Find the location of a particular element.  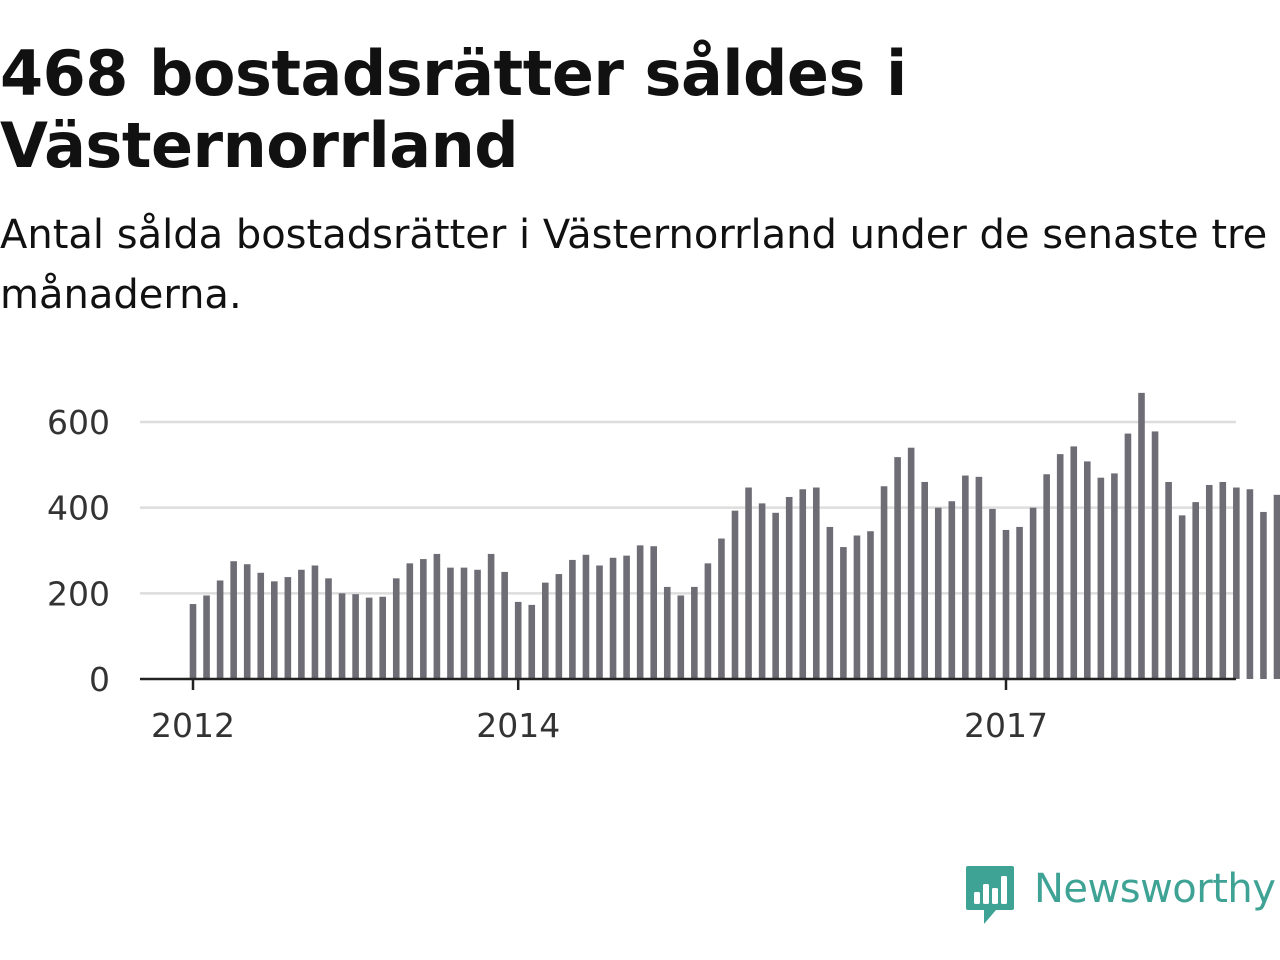

brand-logo: Newsworthy is located at coordinates (1120, 895).